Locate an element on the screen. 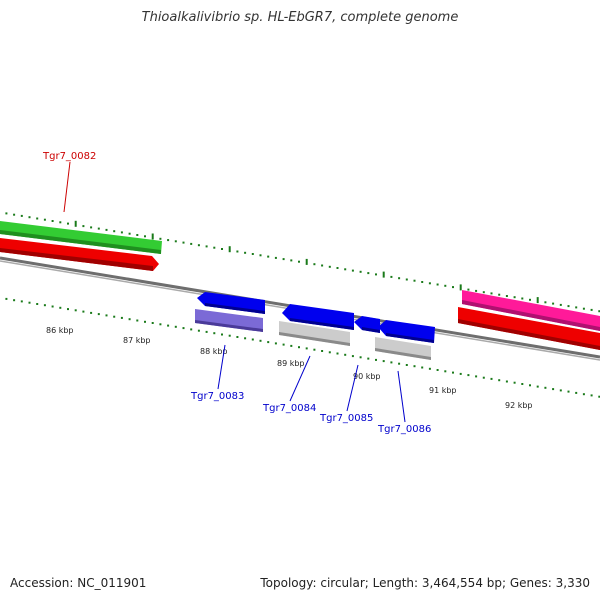 Image resolution: width=600 pixels, height=600 pixels. gene-label-tgr7-0086: Tgr7_0086 is located at coordinates (404, 429).